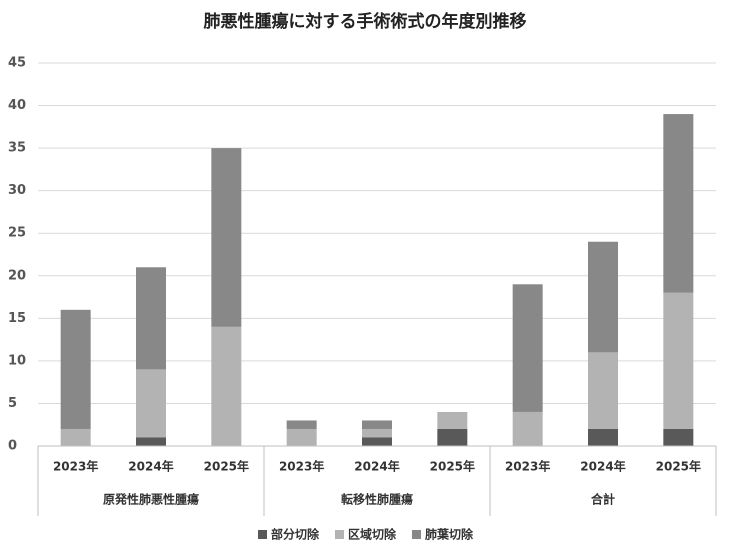 The image size is (730, 555). Describe the element at coordinates (151, 499) in the screenshot. I see `group-label: 原発性肺悪性腫瘍` at that location.